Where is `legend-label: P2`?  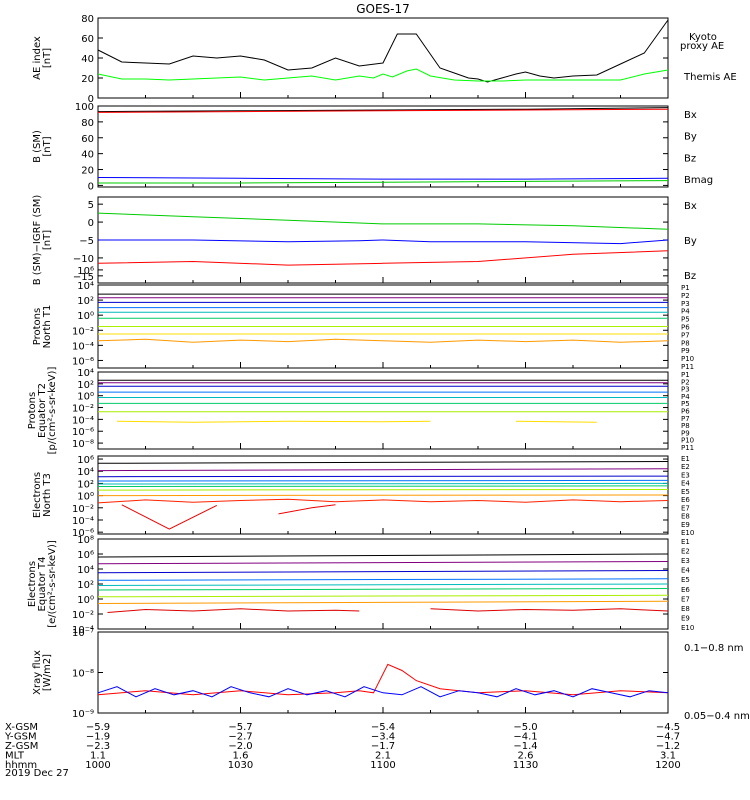
legend-label: P2 is located at coordinates (685, 382).